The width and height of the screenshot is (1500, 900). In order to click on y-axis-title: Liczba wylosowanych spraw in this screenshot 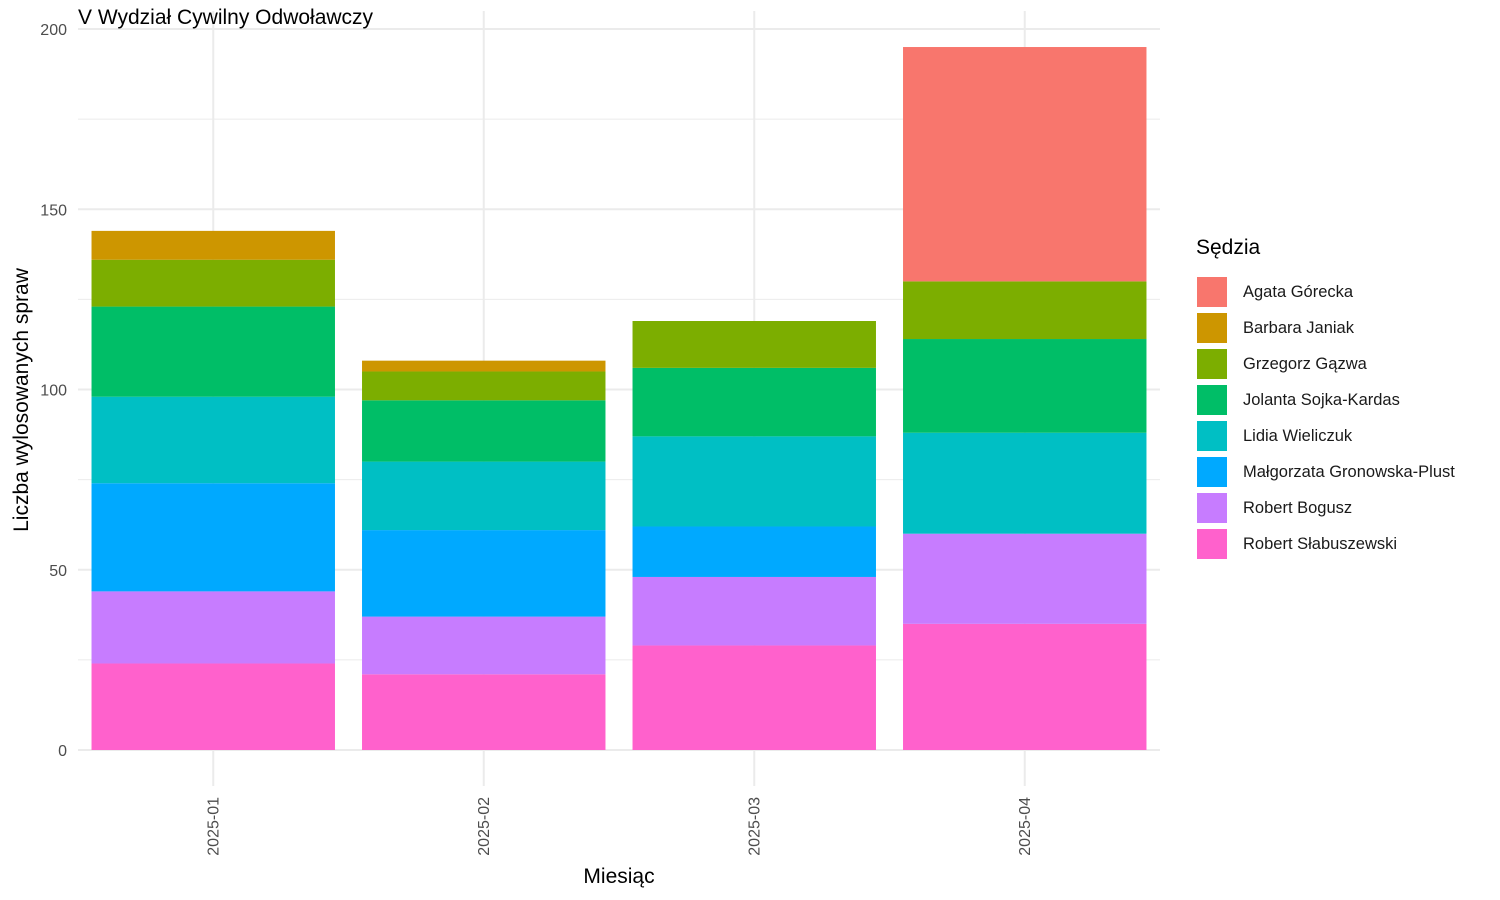, I will do `click(21, 400)`.